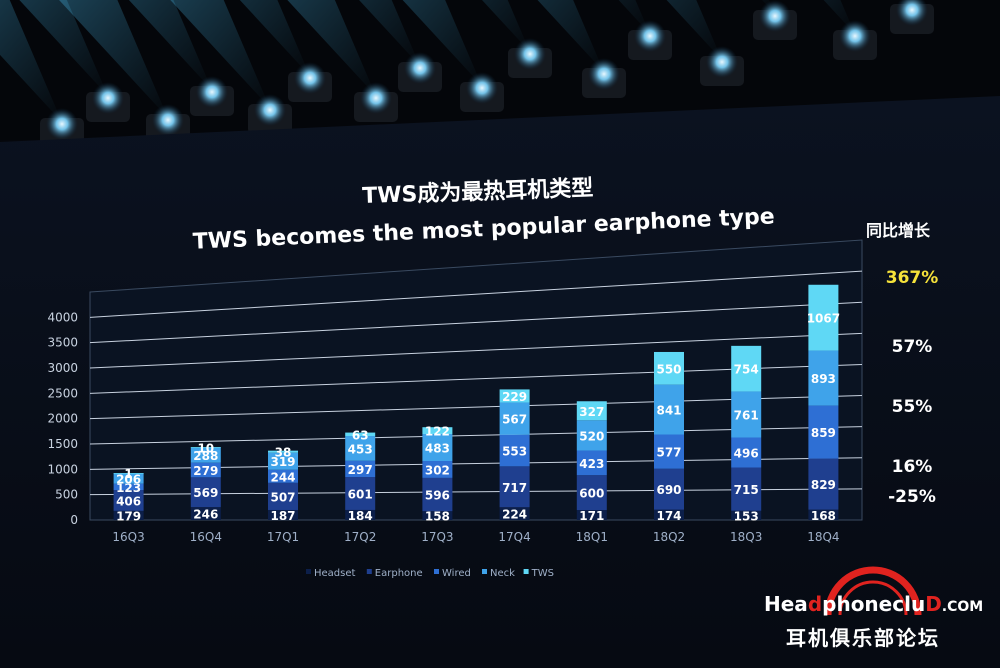 This screenshot has width=1000, height=668. Describe the element at coordinates (206, 537) in the screenshot. I see `x-tick-label: 16Q4` at that location.